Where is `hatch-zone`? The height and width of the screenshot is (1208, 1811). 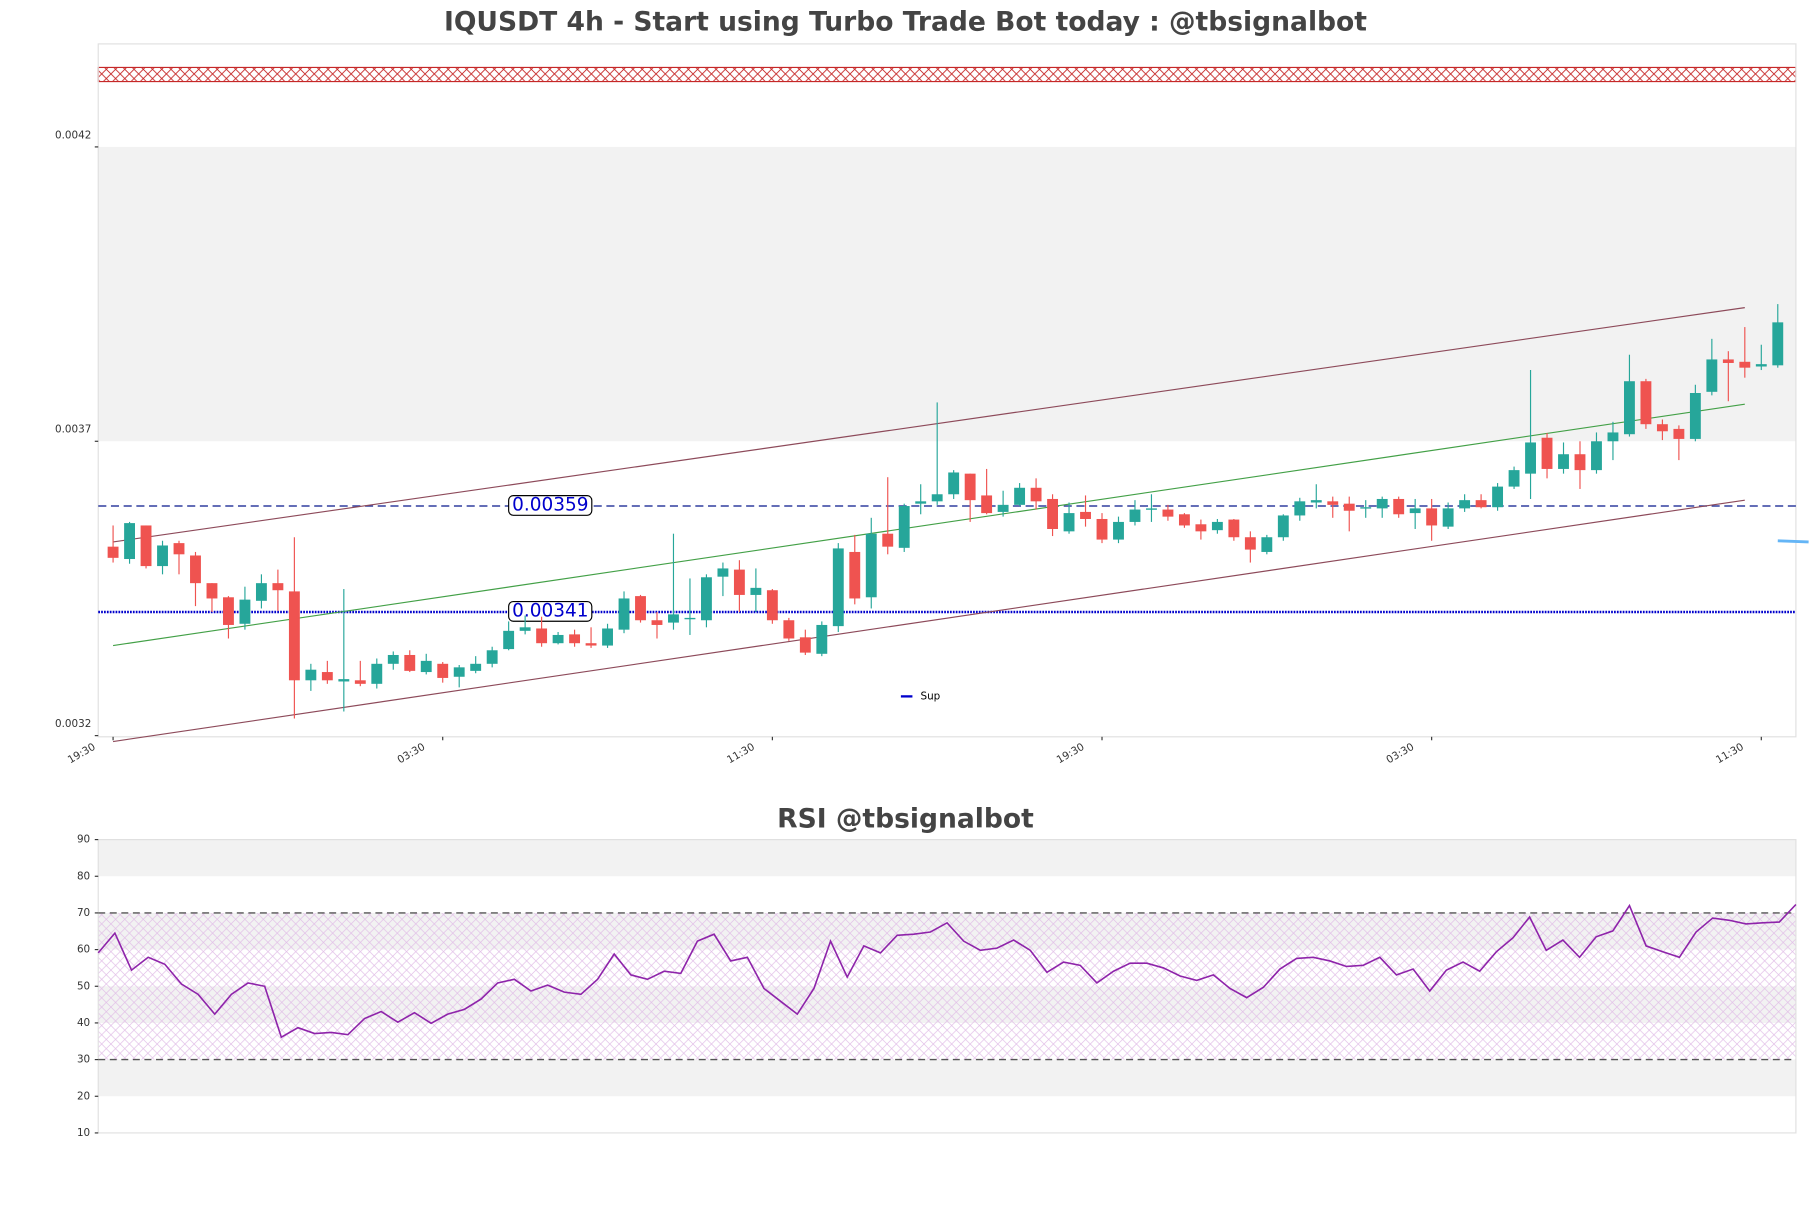 hatch-zone is located at coordinates (947, 74).